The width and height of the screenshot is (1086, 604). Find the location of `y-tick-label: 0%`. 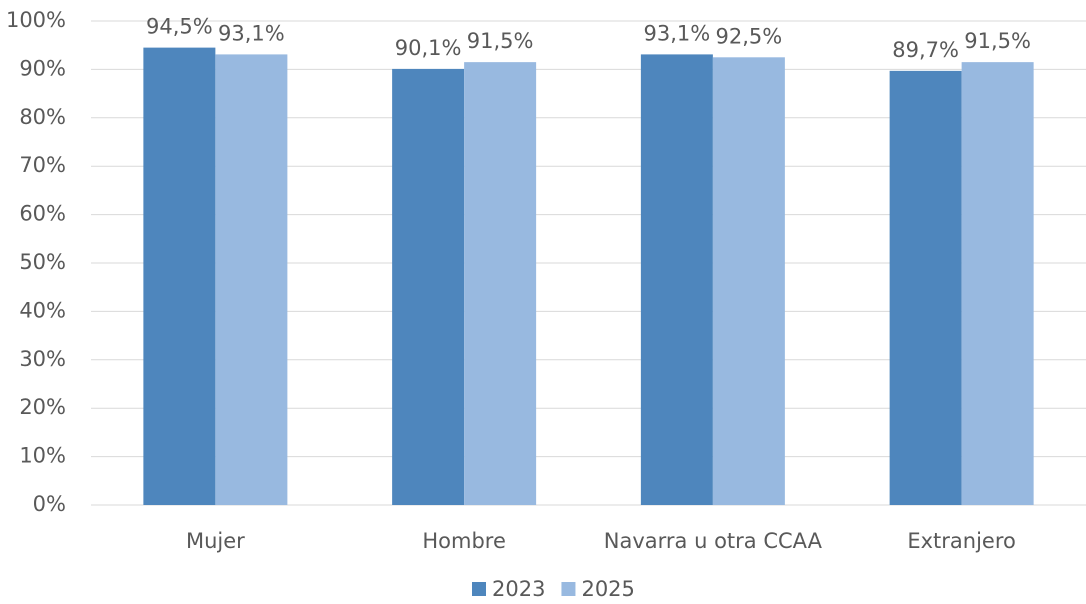

y-tick-label: 0% is located at coordinates (49, 504).